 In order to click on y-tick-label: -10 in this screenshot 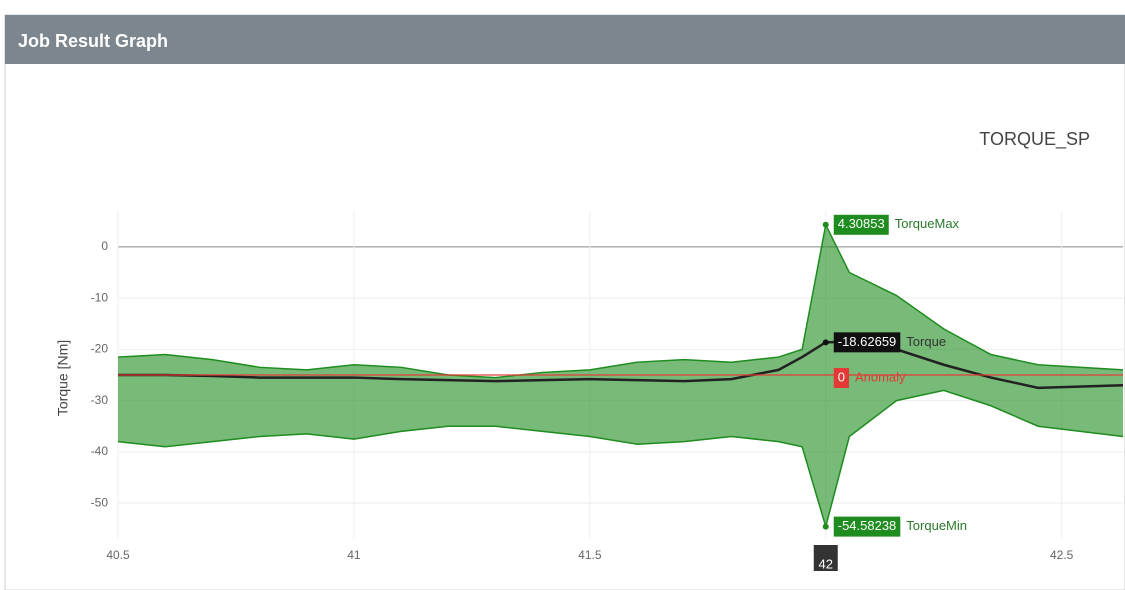, I will do `click(100, 297)`.